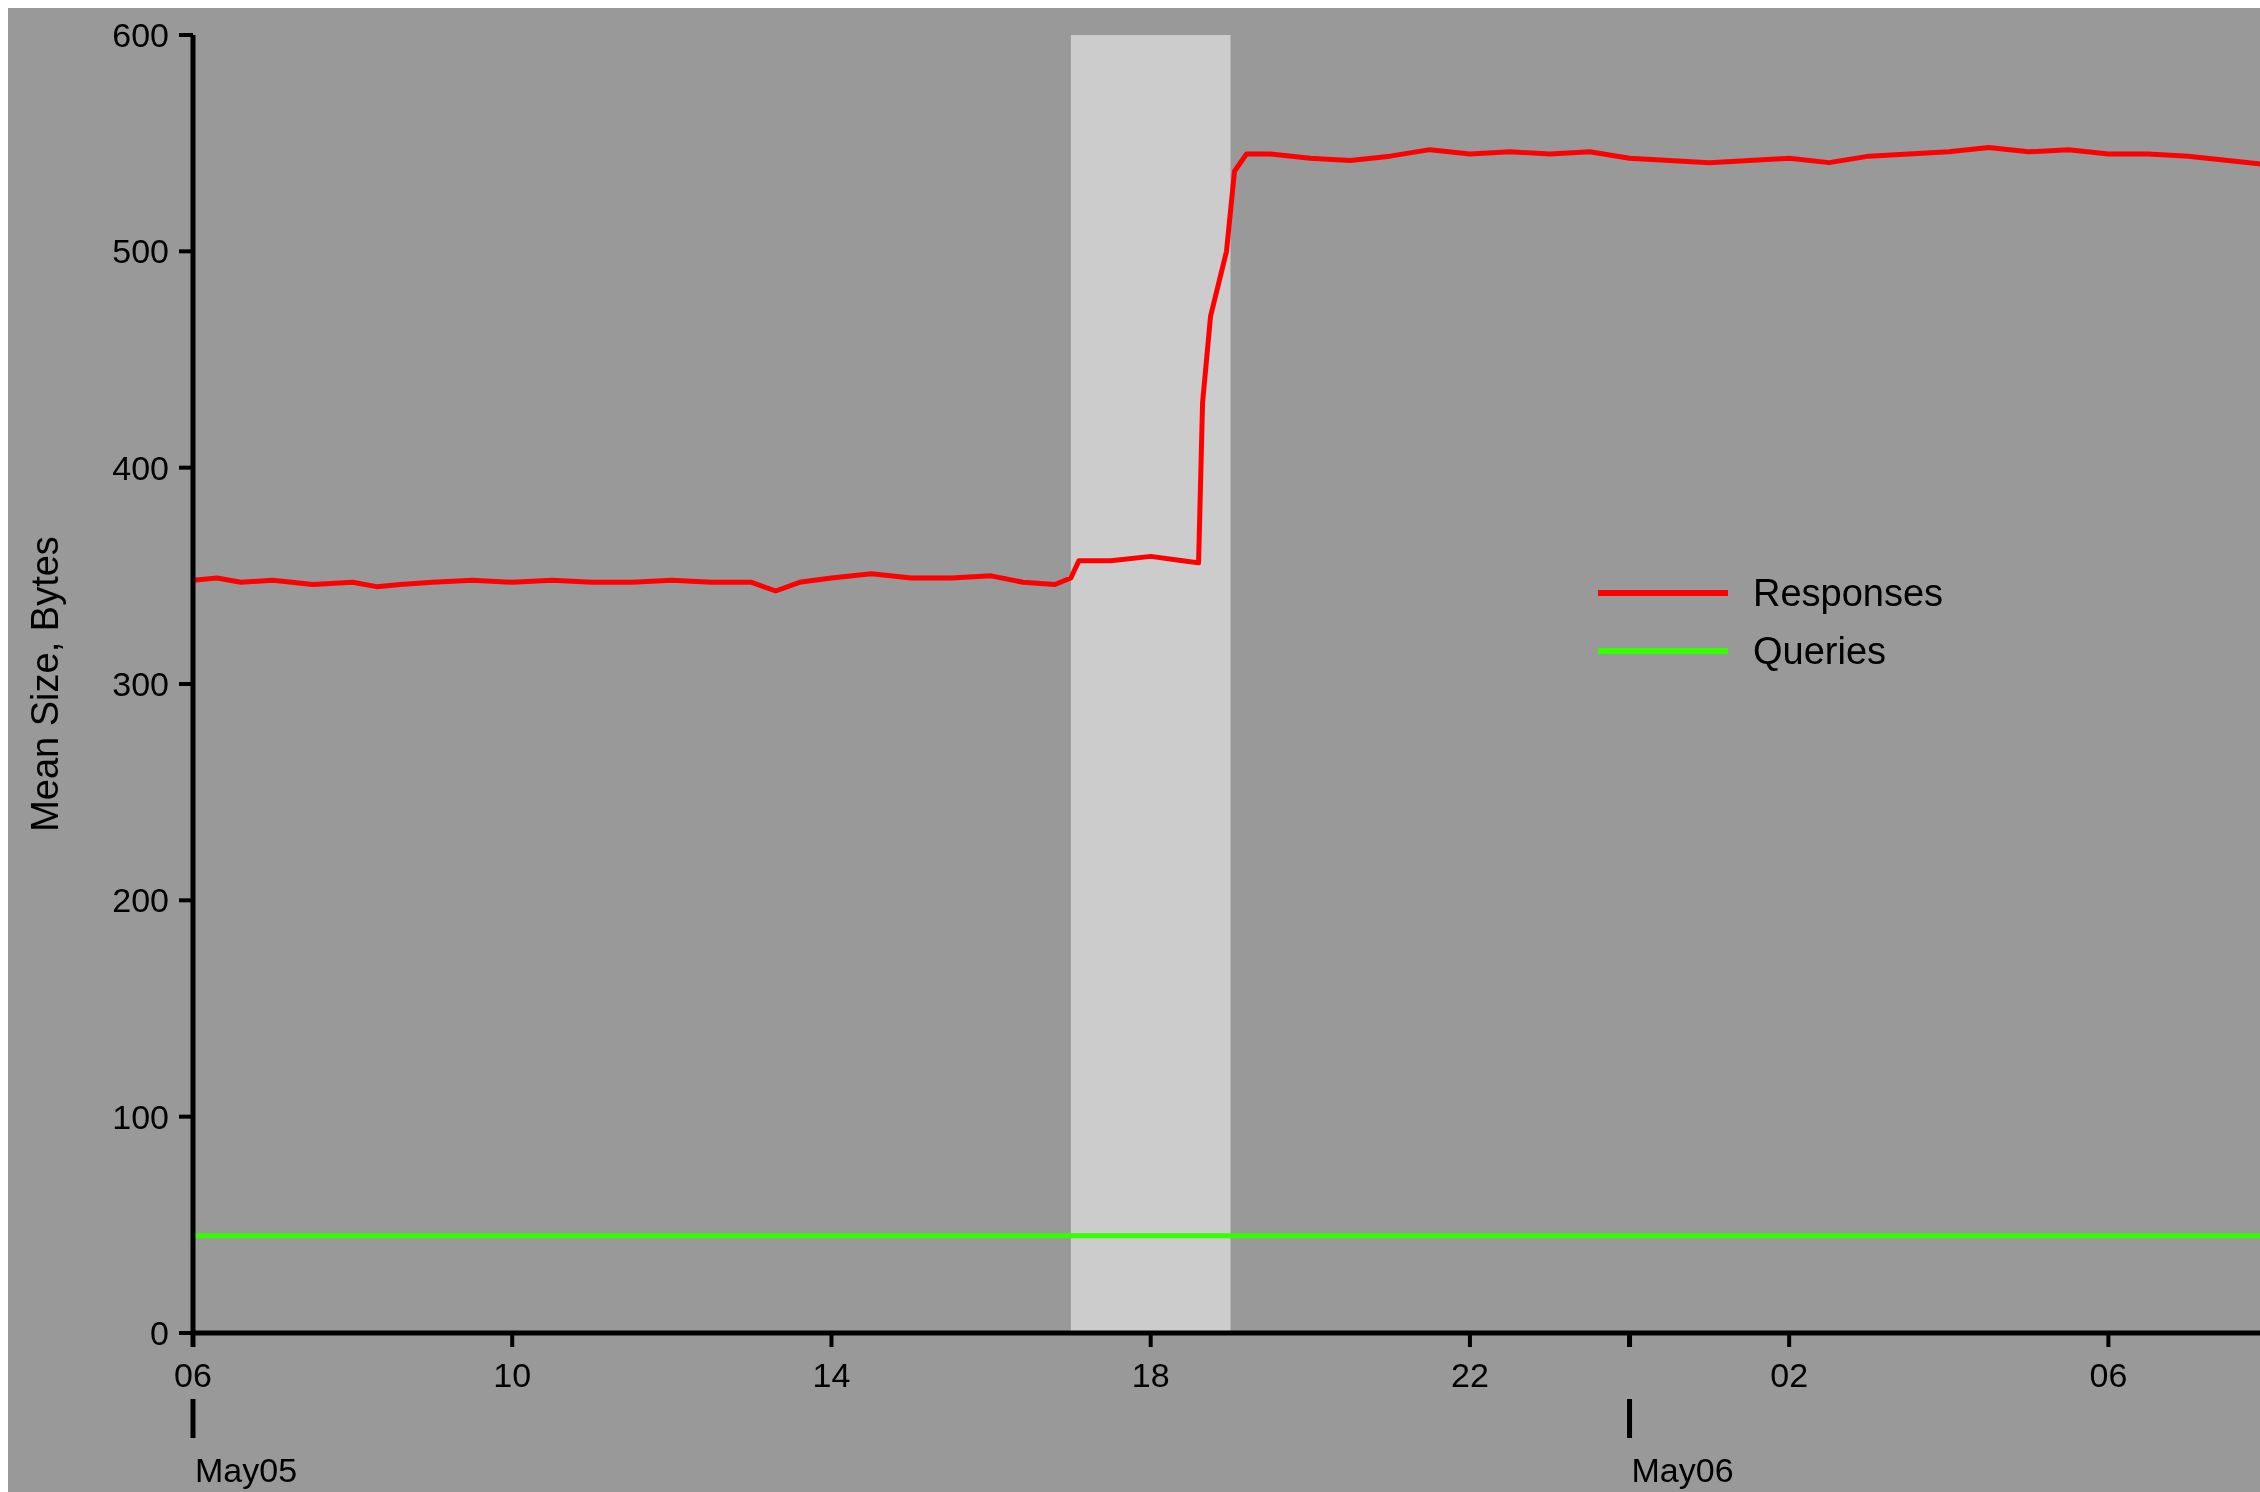 This screenshot has height=1492, width=2260. Describe the element at coordinates (159, 1332) in the screenshot. I see `y-tick-label: 0` at that location.